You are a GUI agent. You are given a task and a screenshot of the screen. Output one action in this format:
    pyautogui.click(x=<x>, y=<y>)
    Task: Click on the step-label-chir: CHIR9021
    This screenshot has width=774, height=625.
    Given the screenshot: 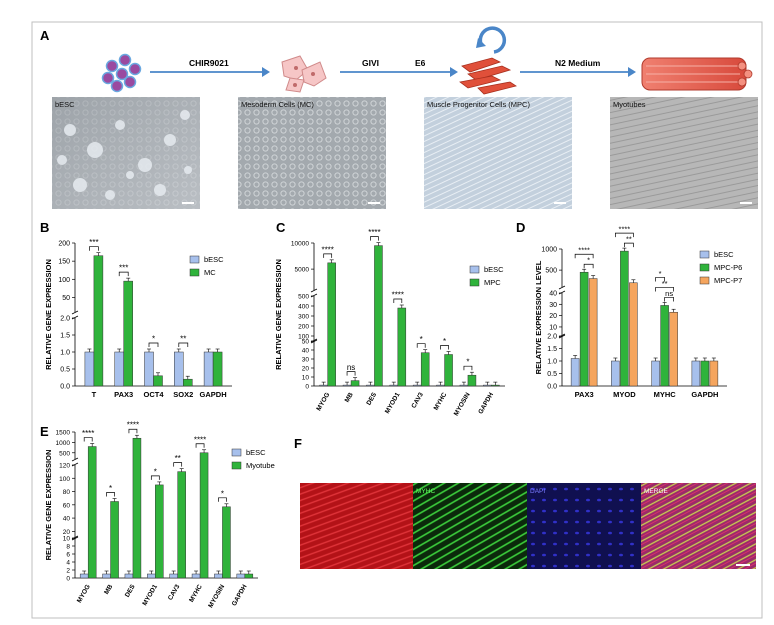 What is the action you would take?
    pyautogui.click(x=209, y=63)
    